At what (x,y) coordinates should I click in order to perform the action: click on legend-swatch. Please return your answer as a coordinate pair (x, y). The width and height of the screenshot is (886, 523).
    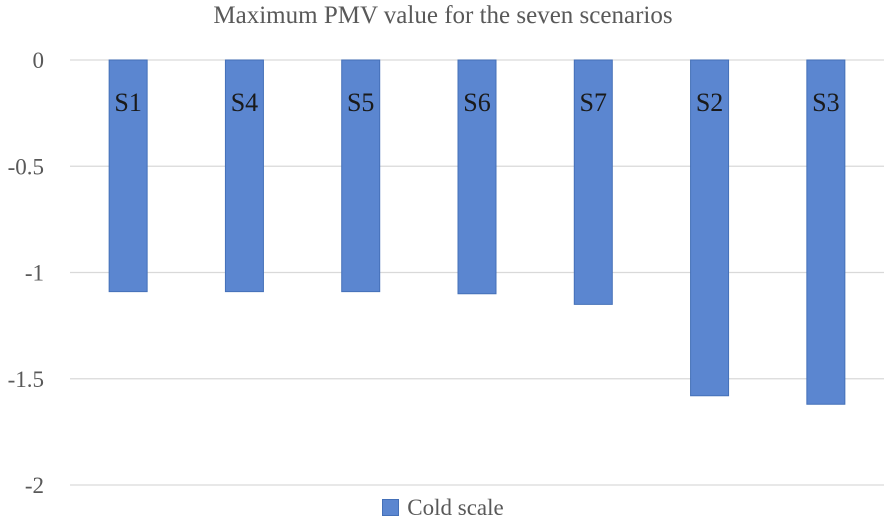
    Looking at the image, I should click on (391, 507).